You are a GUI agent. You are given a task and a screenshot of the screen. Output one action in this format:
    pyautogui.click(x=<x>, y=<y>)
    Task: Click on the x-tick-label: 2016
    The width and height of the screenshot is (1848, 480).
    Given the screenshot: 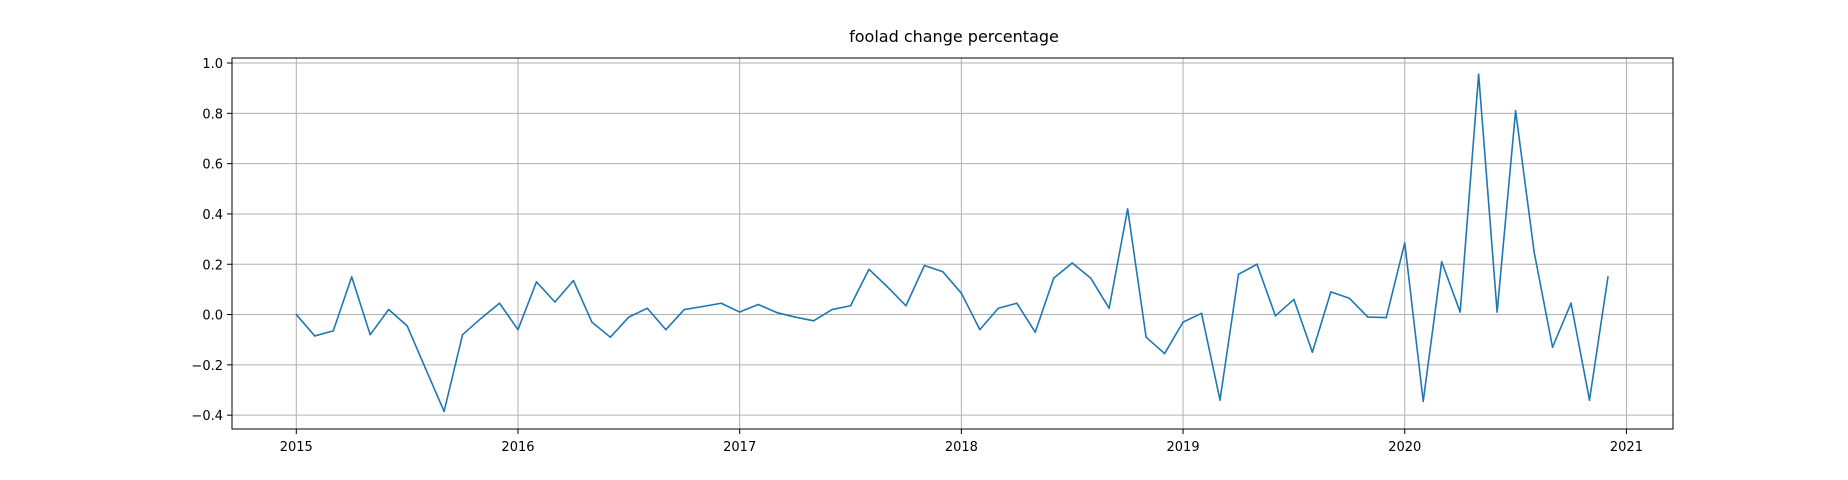 What is the action you would take?
    pyautogui.click(x=517, y=447)
    